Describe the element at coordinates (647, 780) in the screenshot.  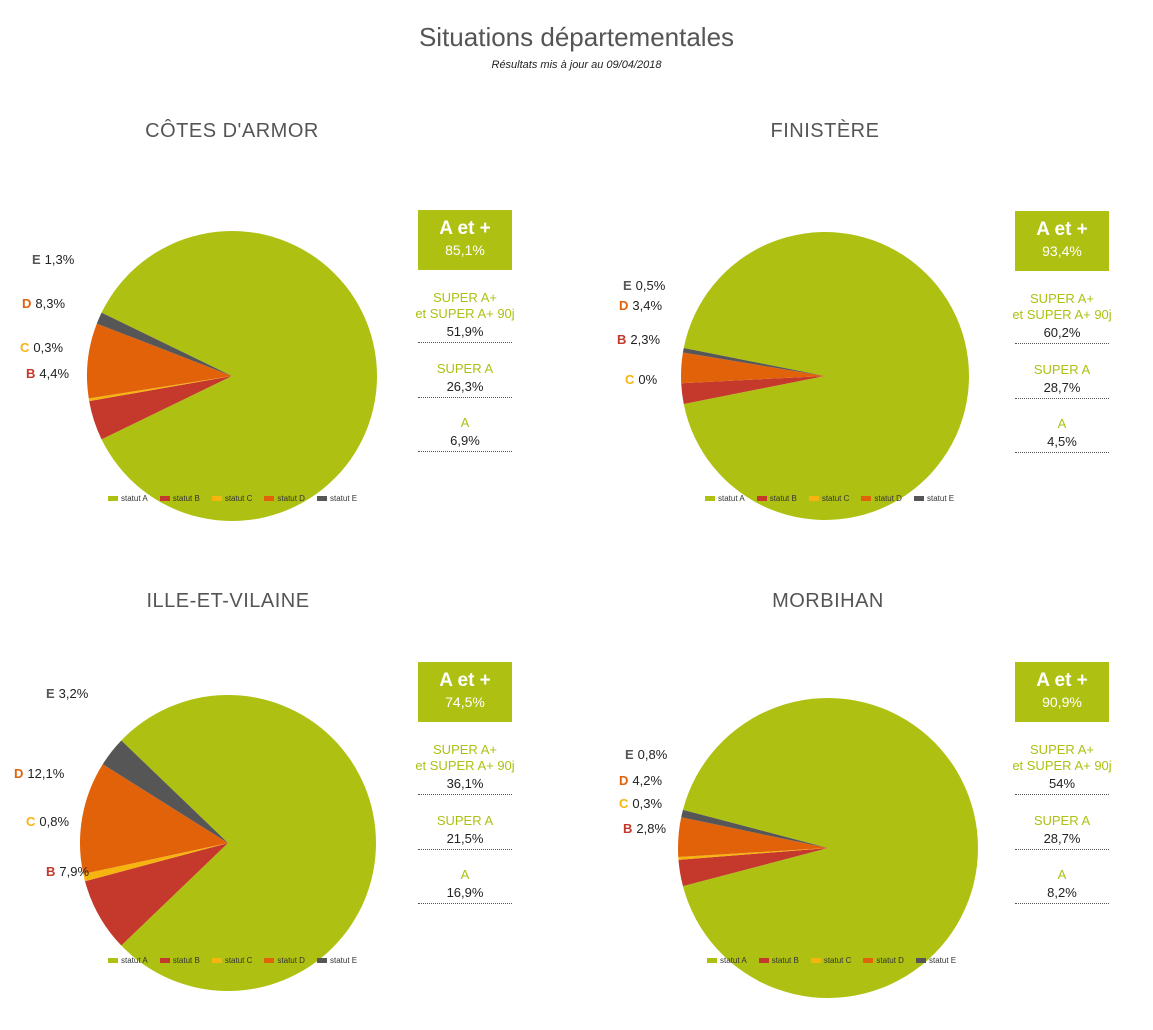
I see `data-label-value: 4,2%` at that location.